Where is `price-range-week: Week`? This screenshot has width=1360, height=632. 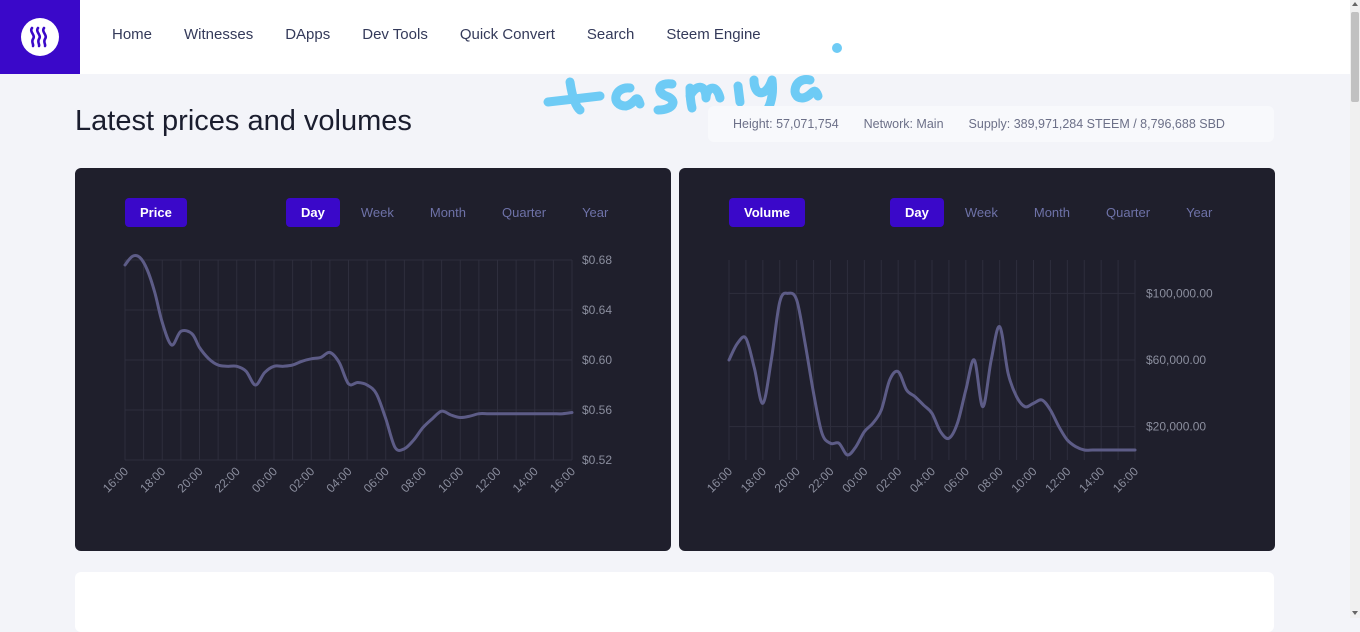
price-range-week: Week is located at coordinates (377, 212).